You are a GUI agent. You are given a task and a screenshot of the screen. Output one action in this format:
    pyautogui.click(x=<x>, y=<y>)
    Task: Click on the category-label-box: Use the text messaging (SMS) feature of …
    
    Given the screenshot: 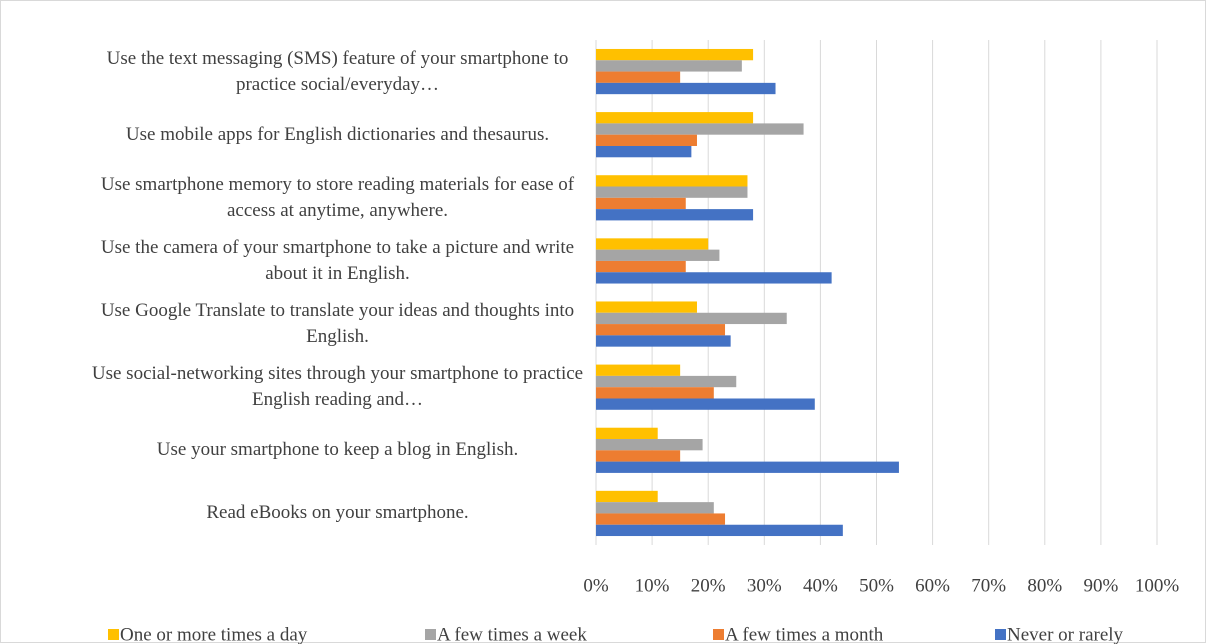 What is the action you would take?
    pyautogui.click(x=337, y=71)
    